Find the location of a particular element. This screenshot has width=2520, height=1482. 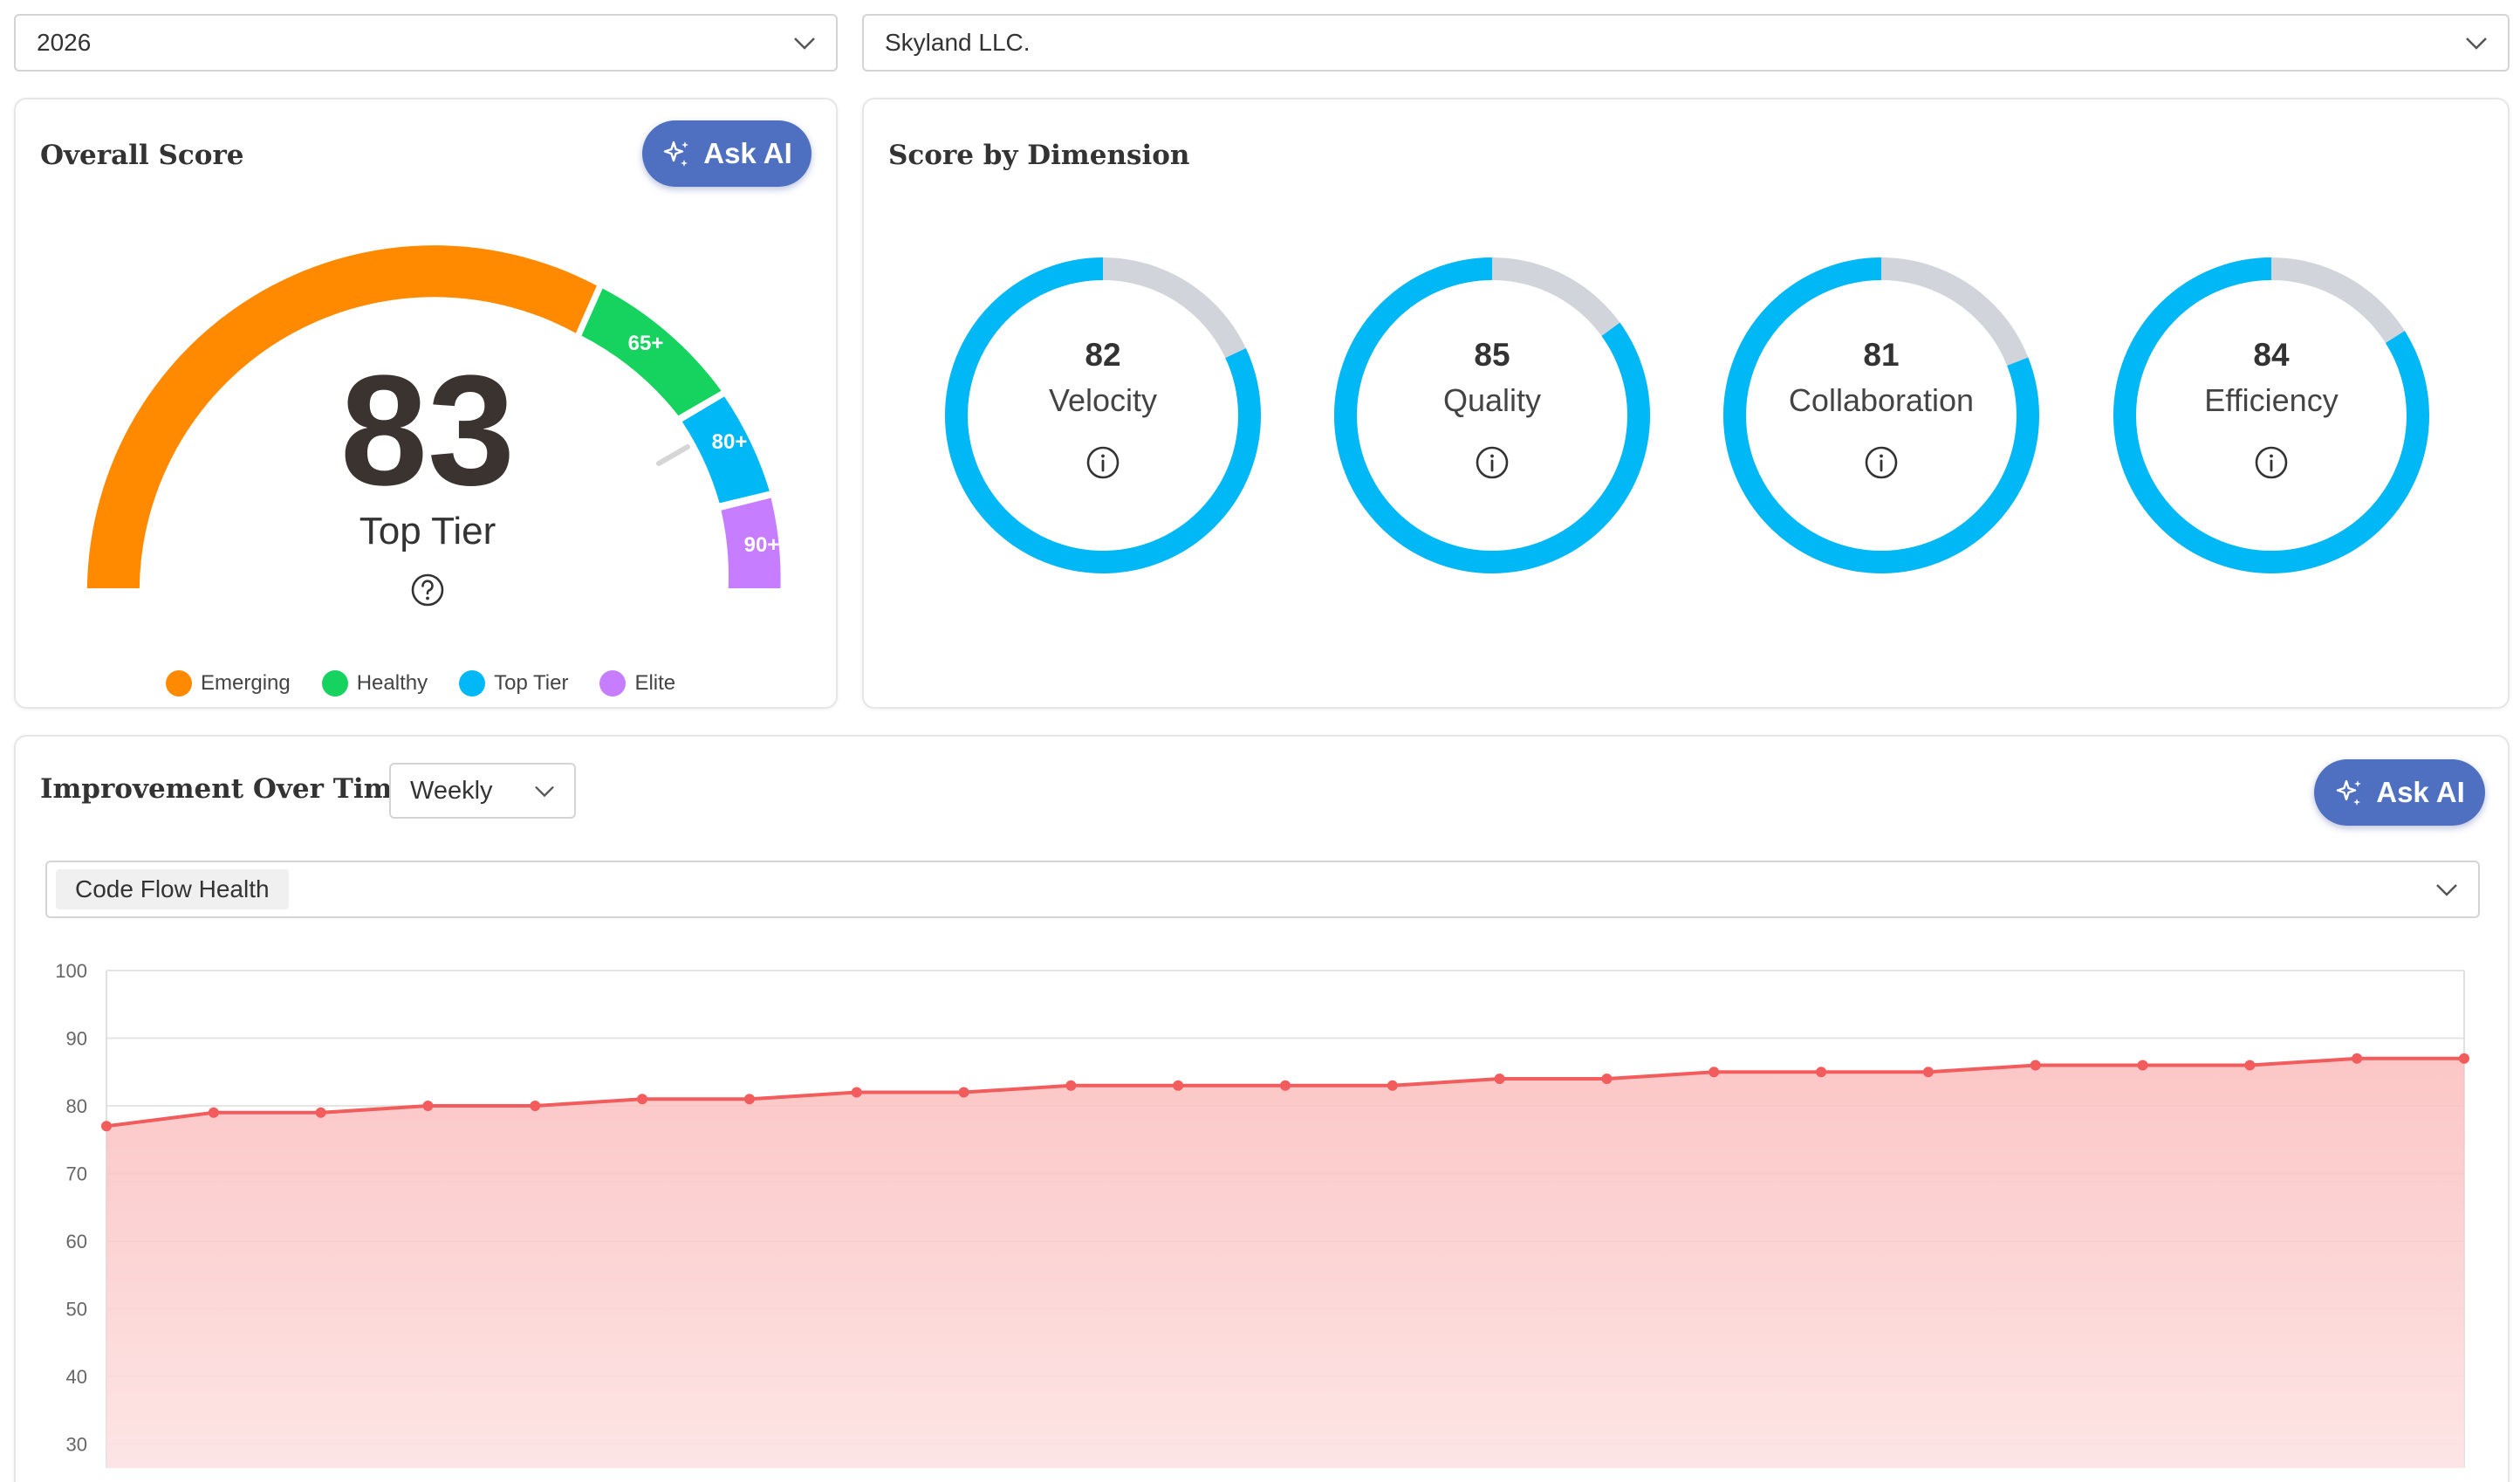

dimension-name: Efficiency is located at coordinates (2271, 400).